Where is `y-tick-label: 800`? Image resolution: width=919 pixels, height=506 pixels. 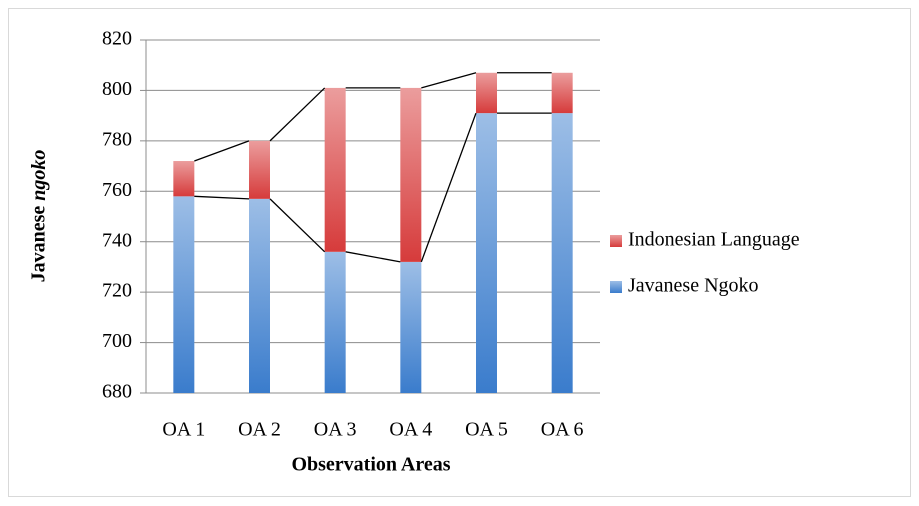
y-tick-label: 800 is located at coordinates (117, 89).